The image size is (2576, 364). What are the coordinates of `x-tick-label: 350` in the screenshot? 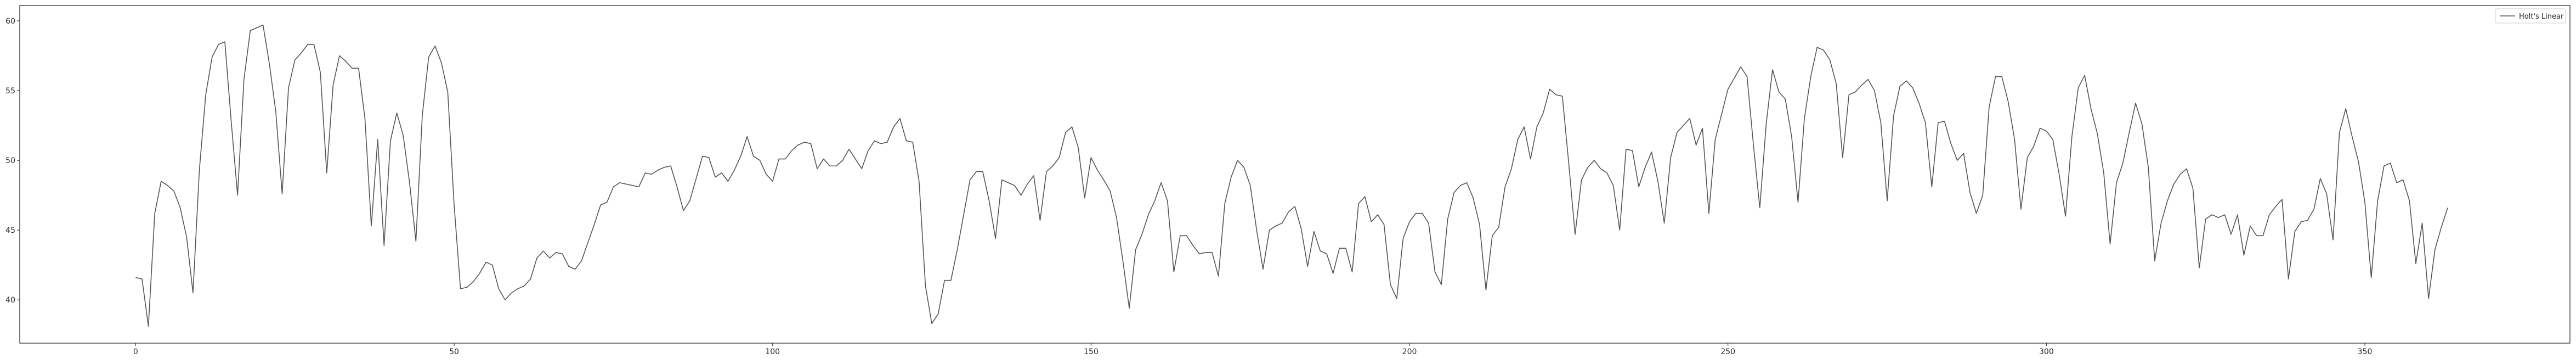 It's located at (2365, 352).